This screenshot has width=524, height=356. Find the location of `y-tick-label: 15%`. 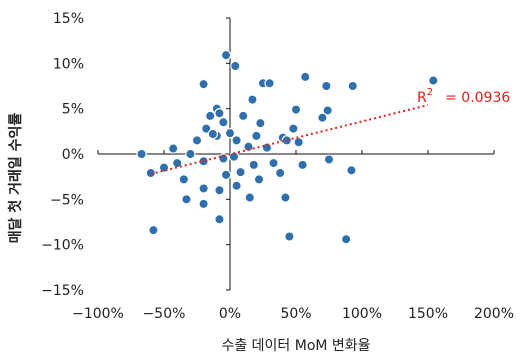

y-tick-label: 15% is located at coordinates (68, 19).